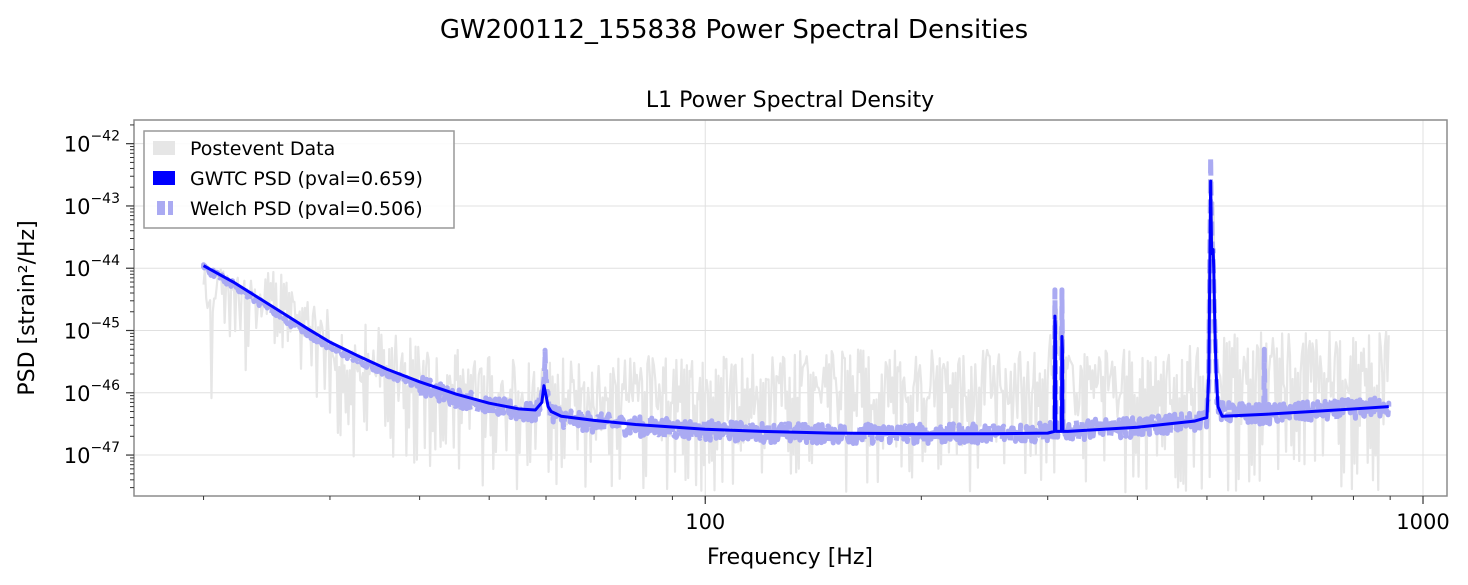 The image size is (1468, 585). I want to click on x-tick-label: 1000, so click(1422, 522).